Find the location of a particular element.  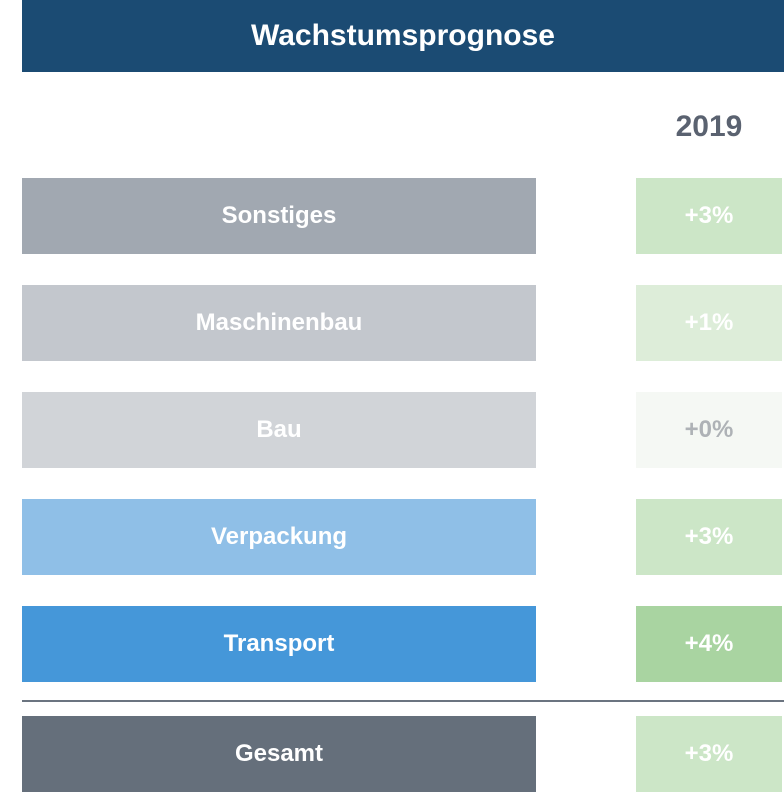

total-value: +3% is located at coordinates (709, 754).